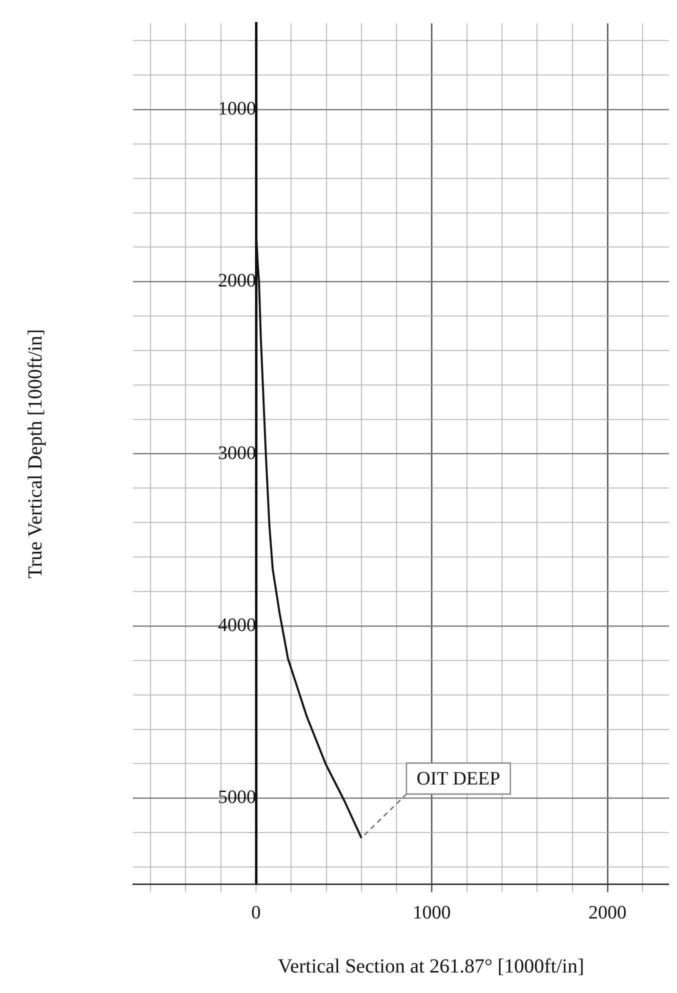 The height and width of the screenshot is (993, 677). I want to click on x-tick-label: 1000, so click(431, 913).